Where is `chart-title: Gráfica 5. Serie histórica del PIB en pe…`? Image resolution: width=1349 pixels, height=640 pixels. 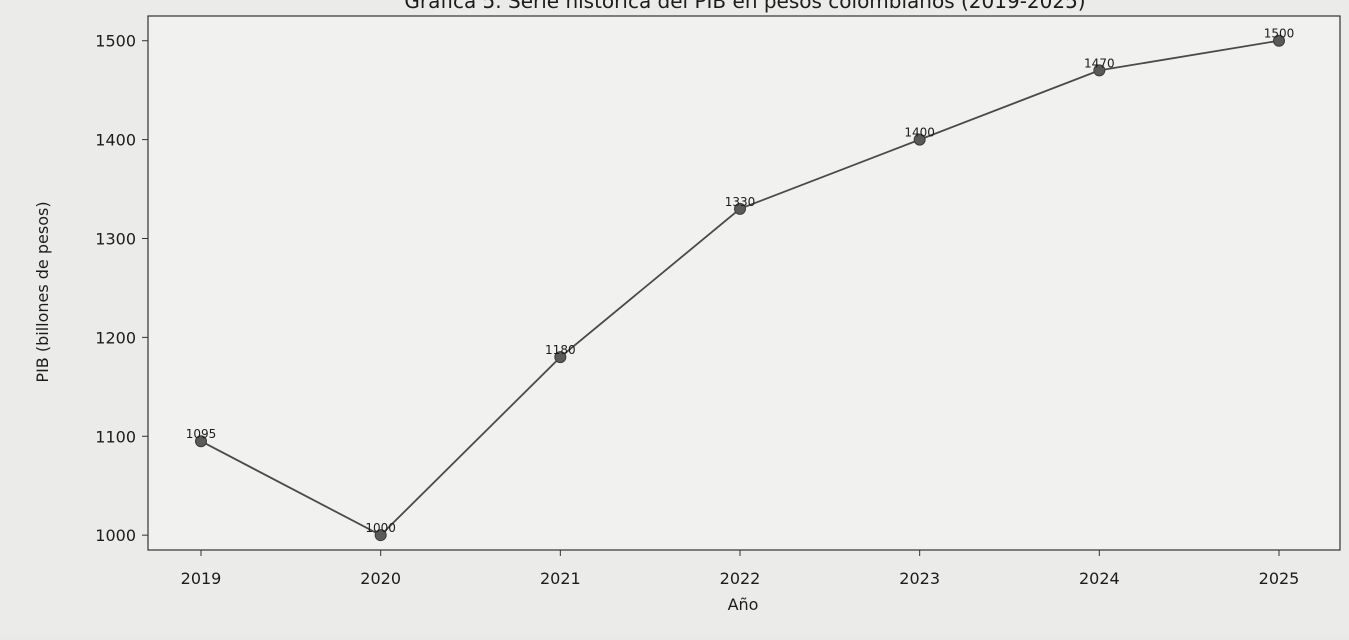 chart-title: Gráfica 5. Serie histórica del PIB en pe… is located at coordinates (744, 6).